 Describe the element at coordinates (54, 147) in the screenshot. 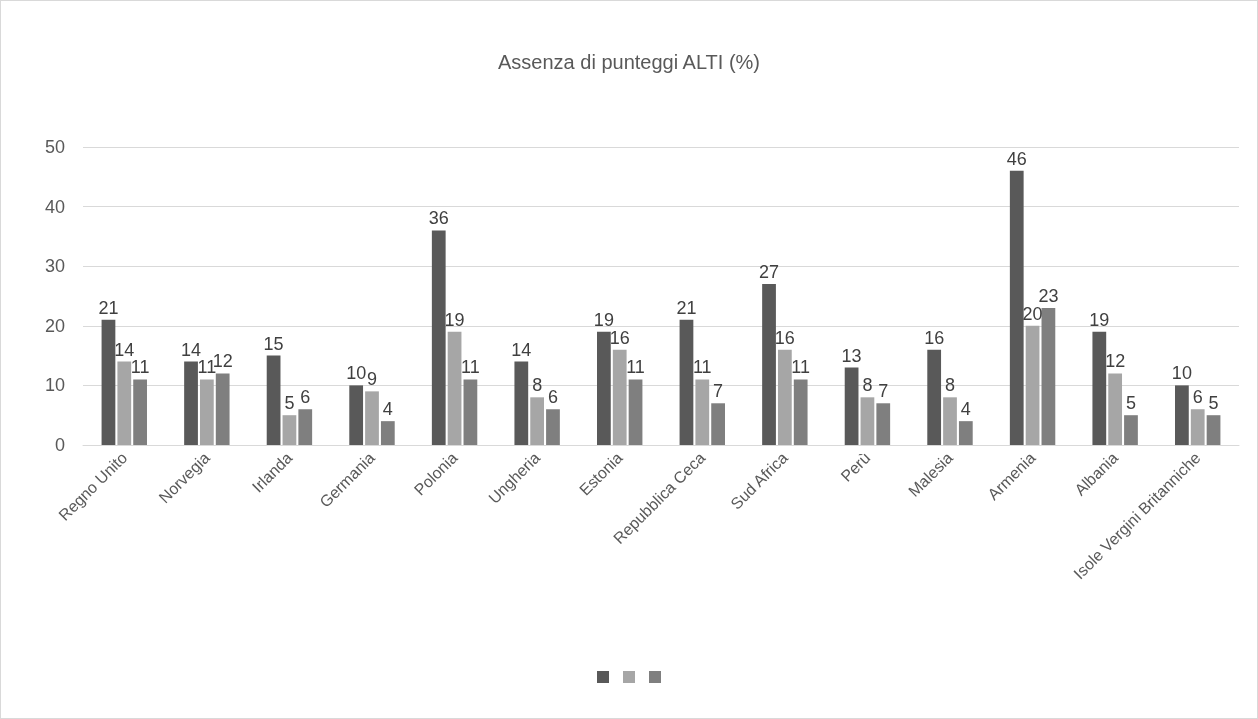

I see `y-tick-label: 50` at that location.